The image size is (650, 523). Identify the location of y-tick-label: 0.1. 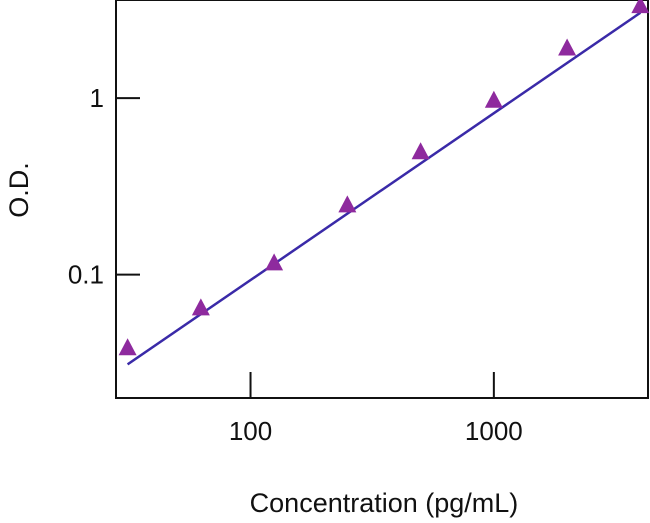
(86, 275).